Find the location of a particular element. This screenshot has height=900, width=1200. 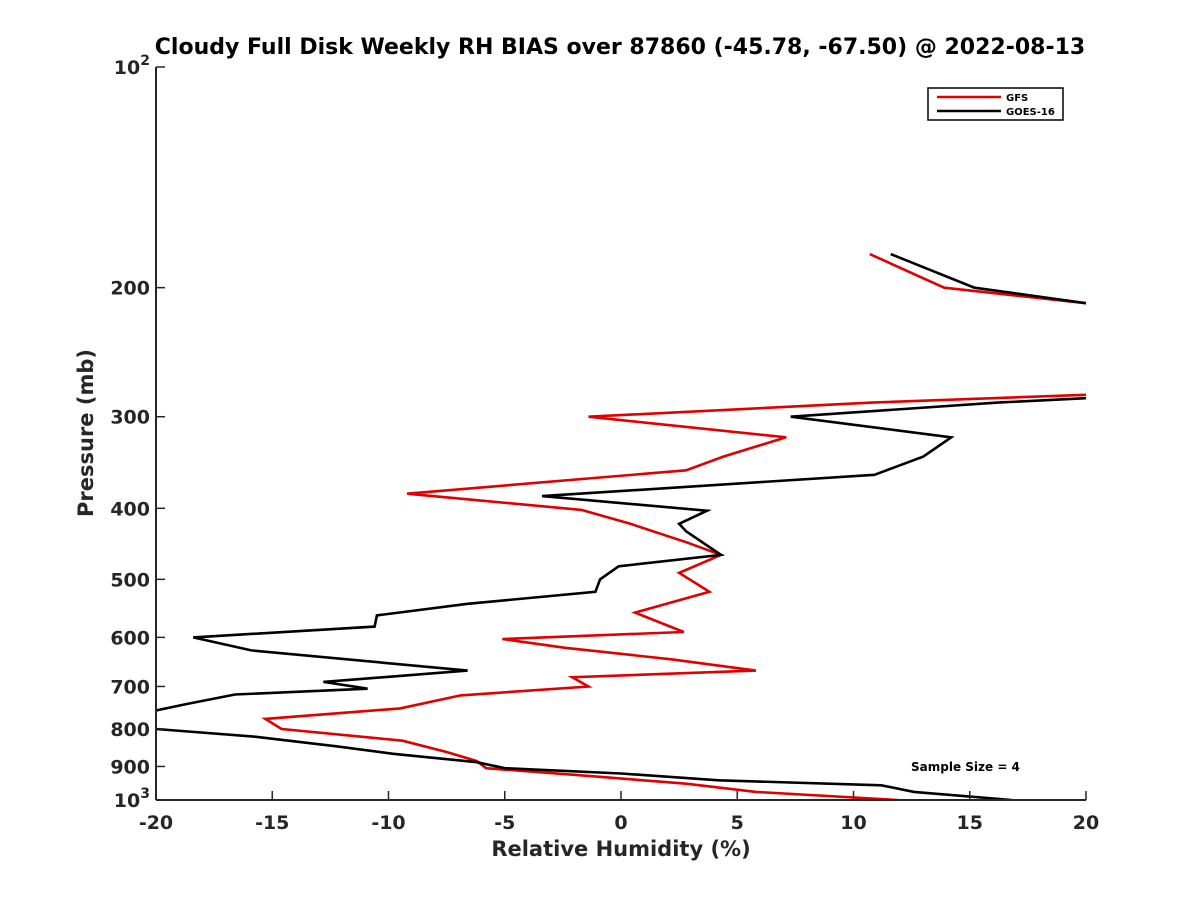

x-tick-label: 15 is located at coordinates (970, 823).